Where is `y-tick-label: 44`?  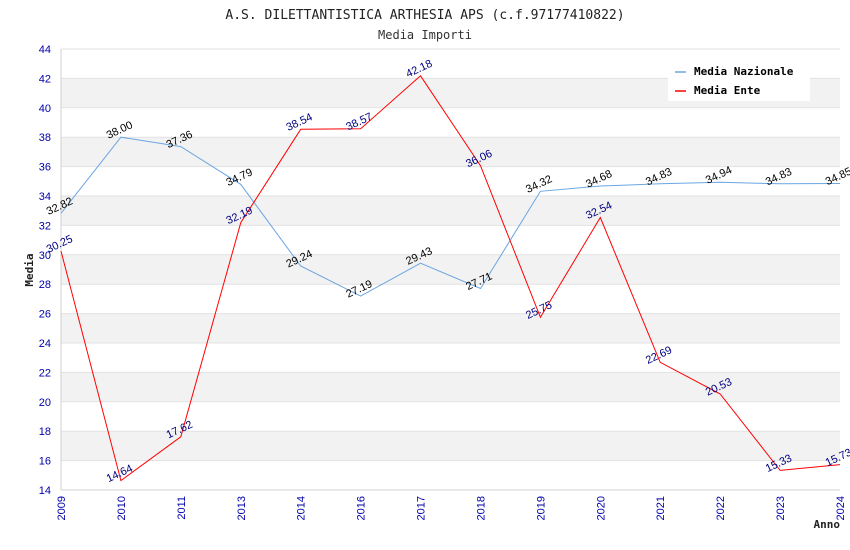
y-tick-label: 44 is located at coordinates (45, 50).